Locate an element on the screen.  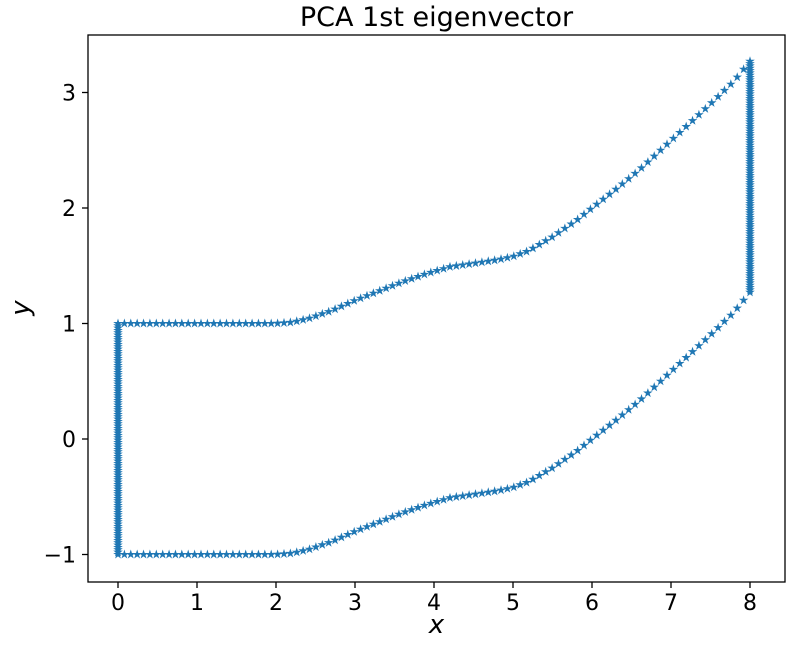
x-axis-ticks: 0 1 2 3 4 5 6 7 8 is located at coordinates (434, 599).